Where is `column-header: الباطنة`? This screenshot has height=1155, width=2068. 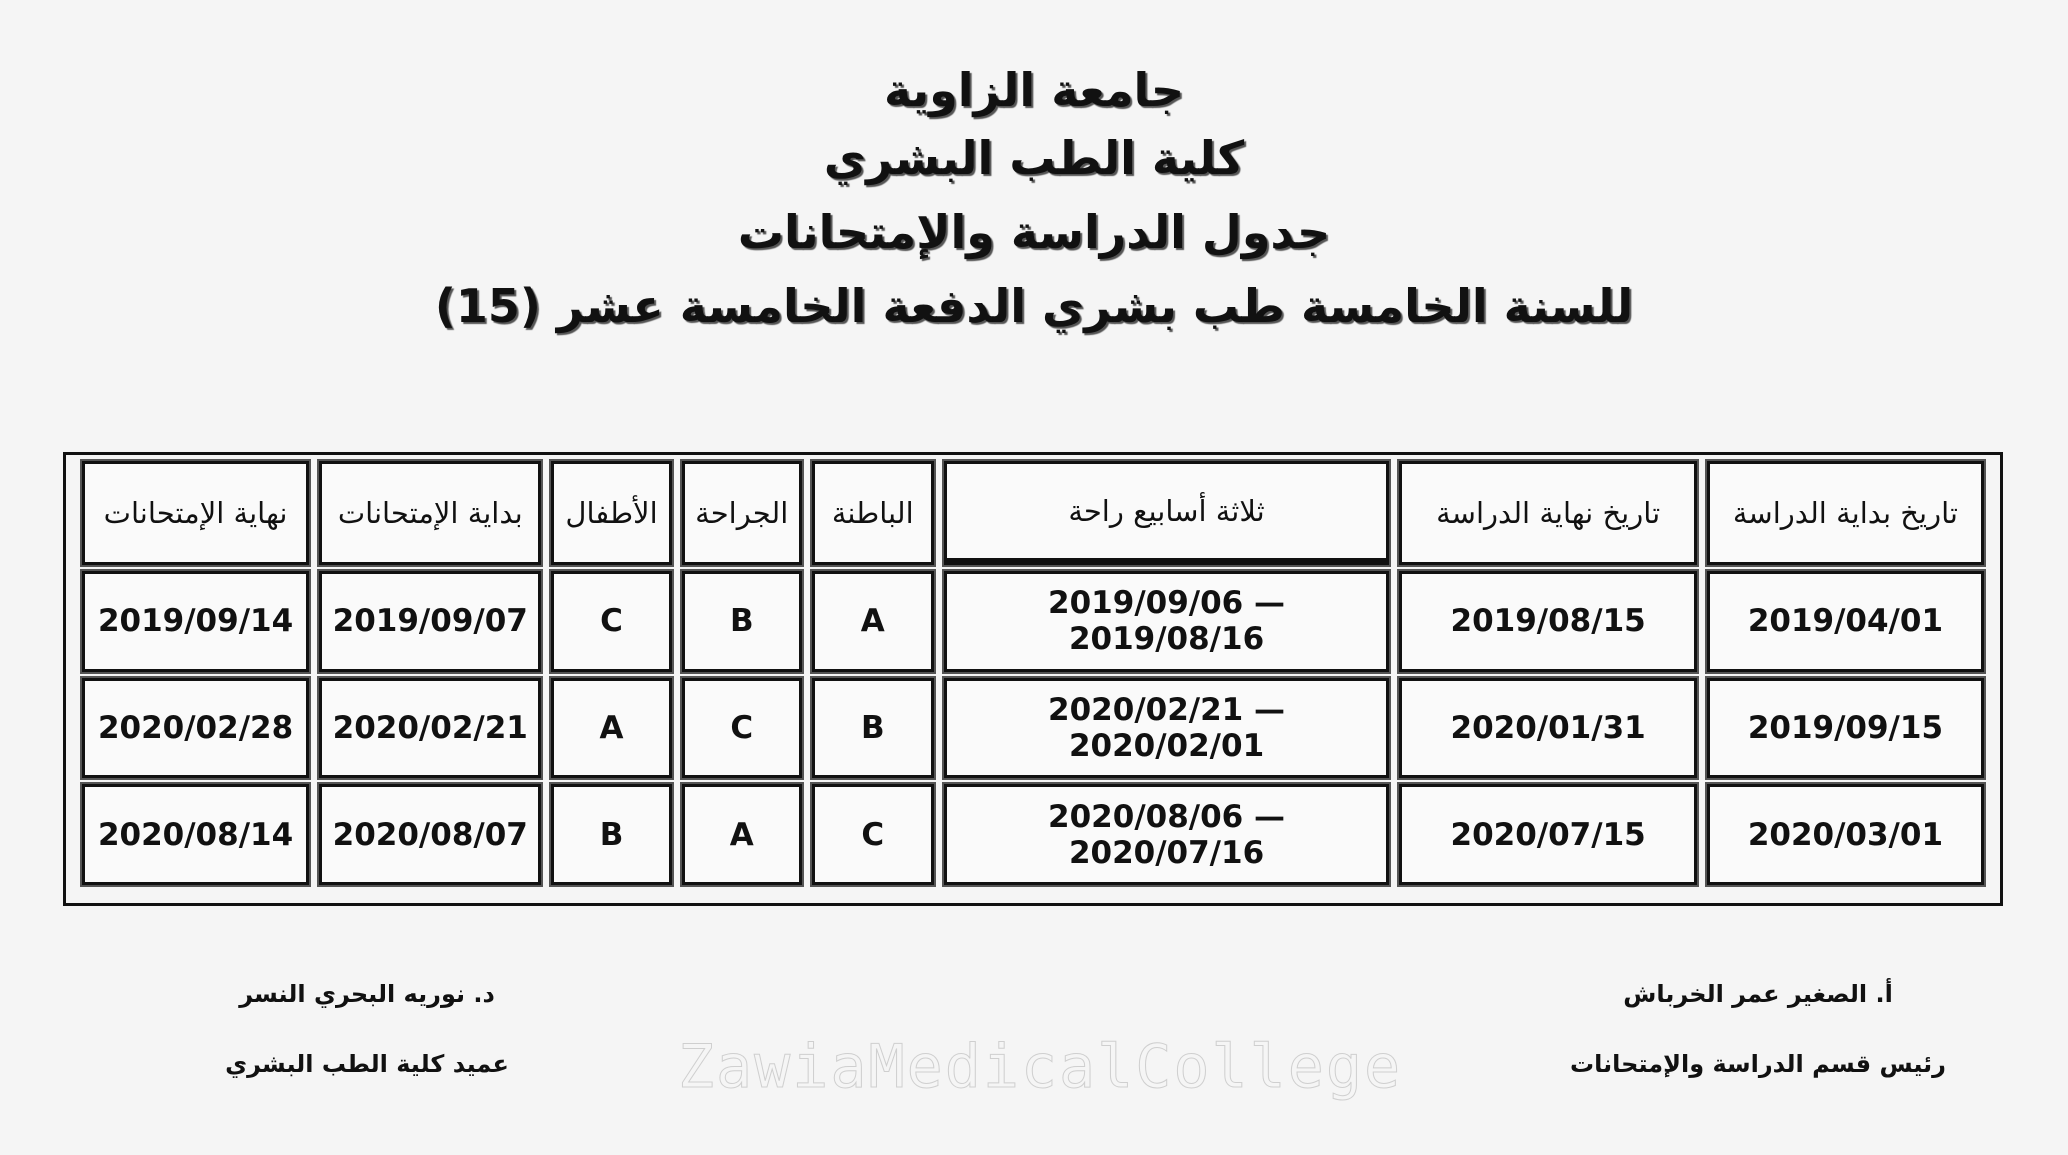 column-header: الباطنة is located at coordinates (872, 513).